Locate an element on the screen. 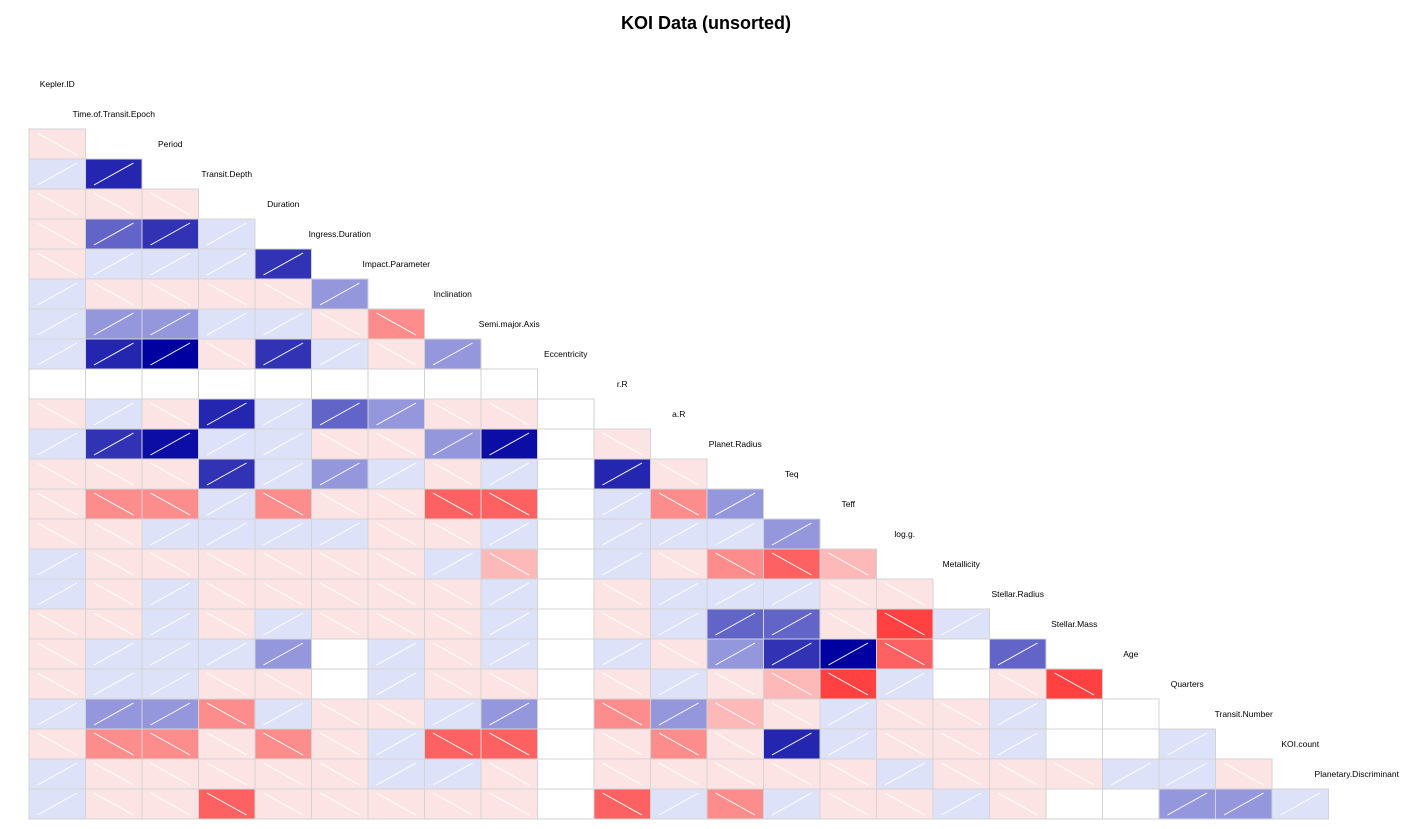 The width and height of the screenshot is (1428, 829). variable-label: Stellar.Mass is located at coordinates (1074, 624).